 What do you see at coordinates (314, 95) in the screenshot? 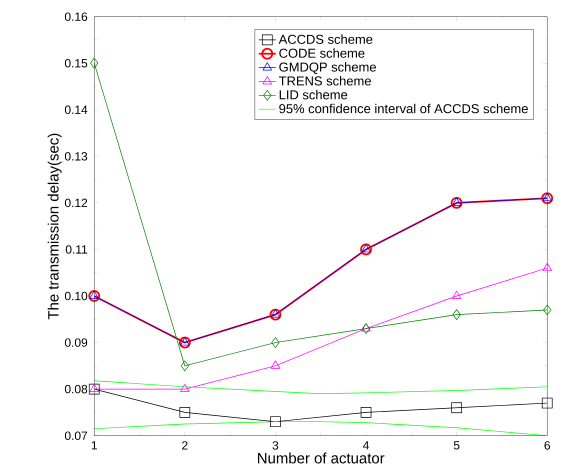
I see `legend-label: LID scheme` at bounding box center [314, 95].